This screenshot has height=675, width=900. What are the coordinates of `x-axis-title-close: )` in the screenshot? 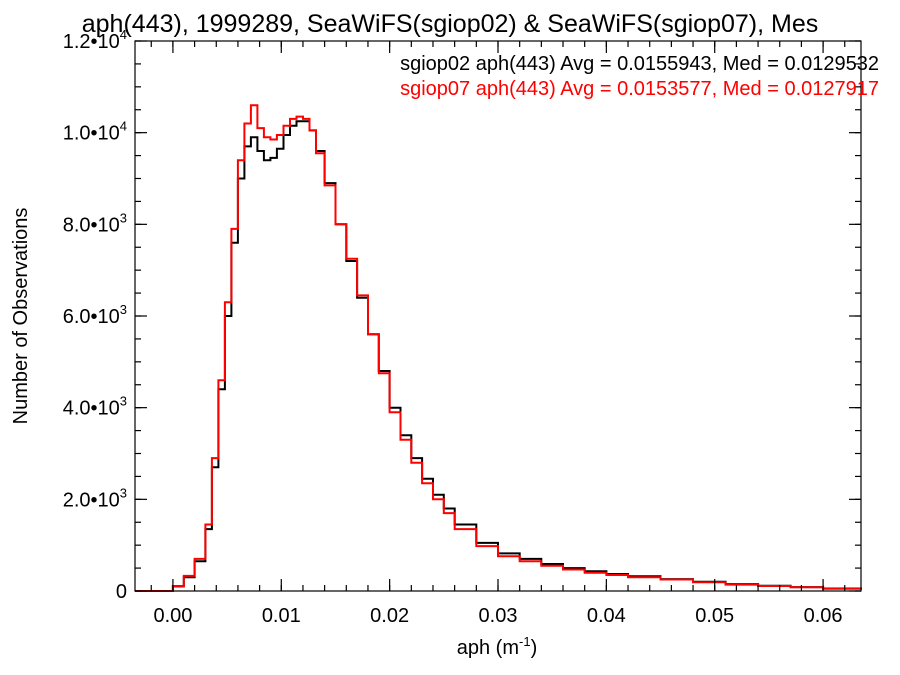 It's located at (534, 648).